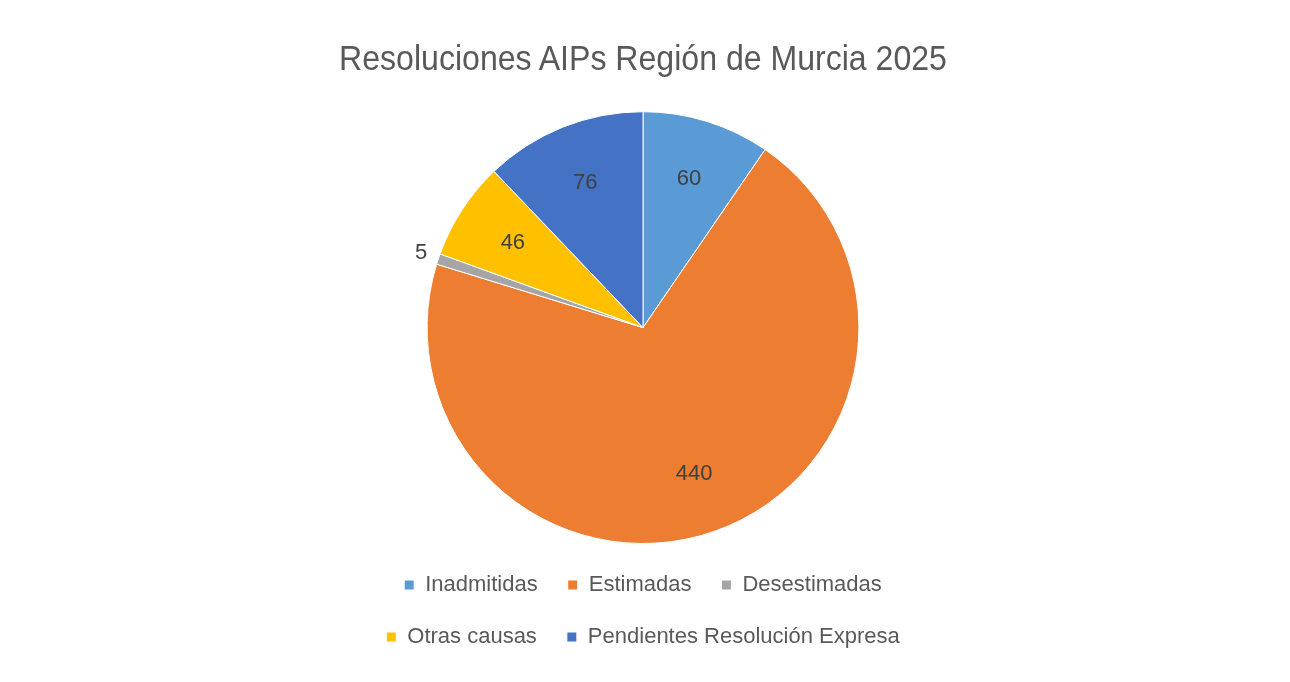  Describe the element at coordinates (421, 252) in the screenshot. I see `data-label: 5` at that location.